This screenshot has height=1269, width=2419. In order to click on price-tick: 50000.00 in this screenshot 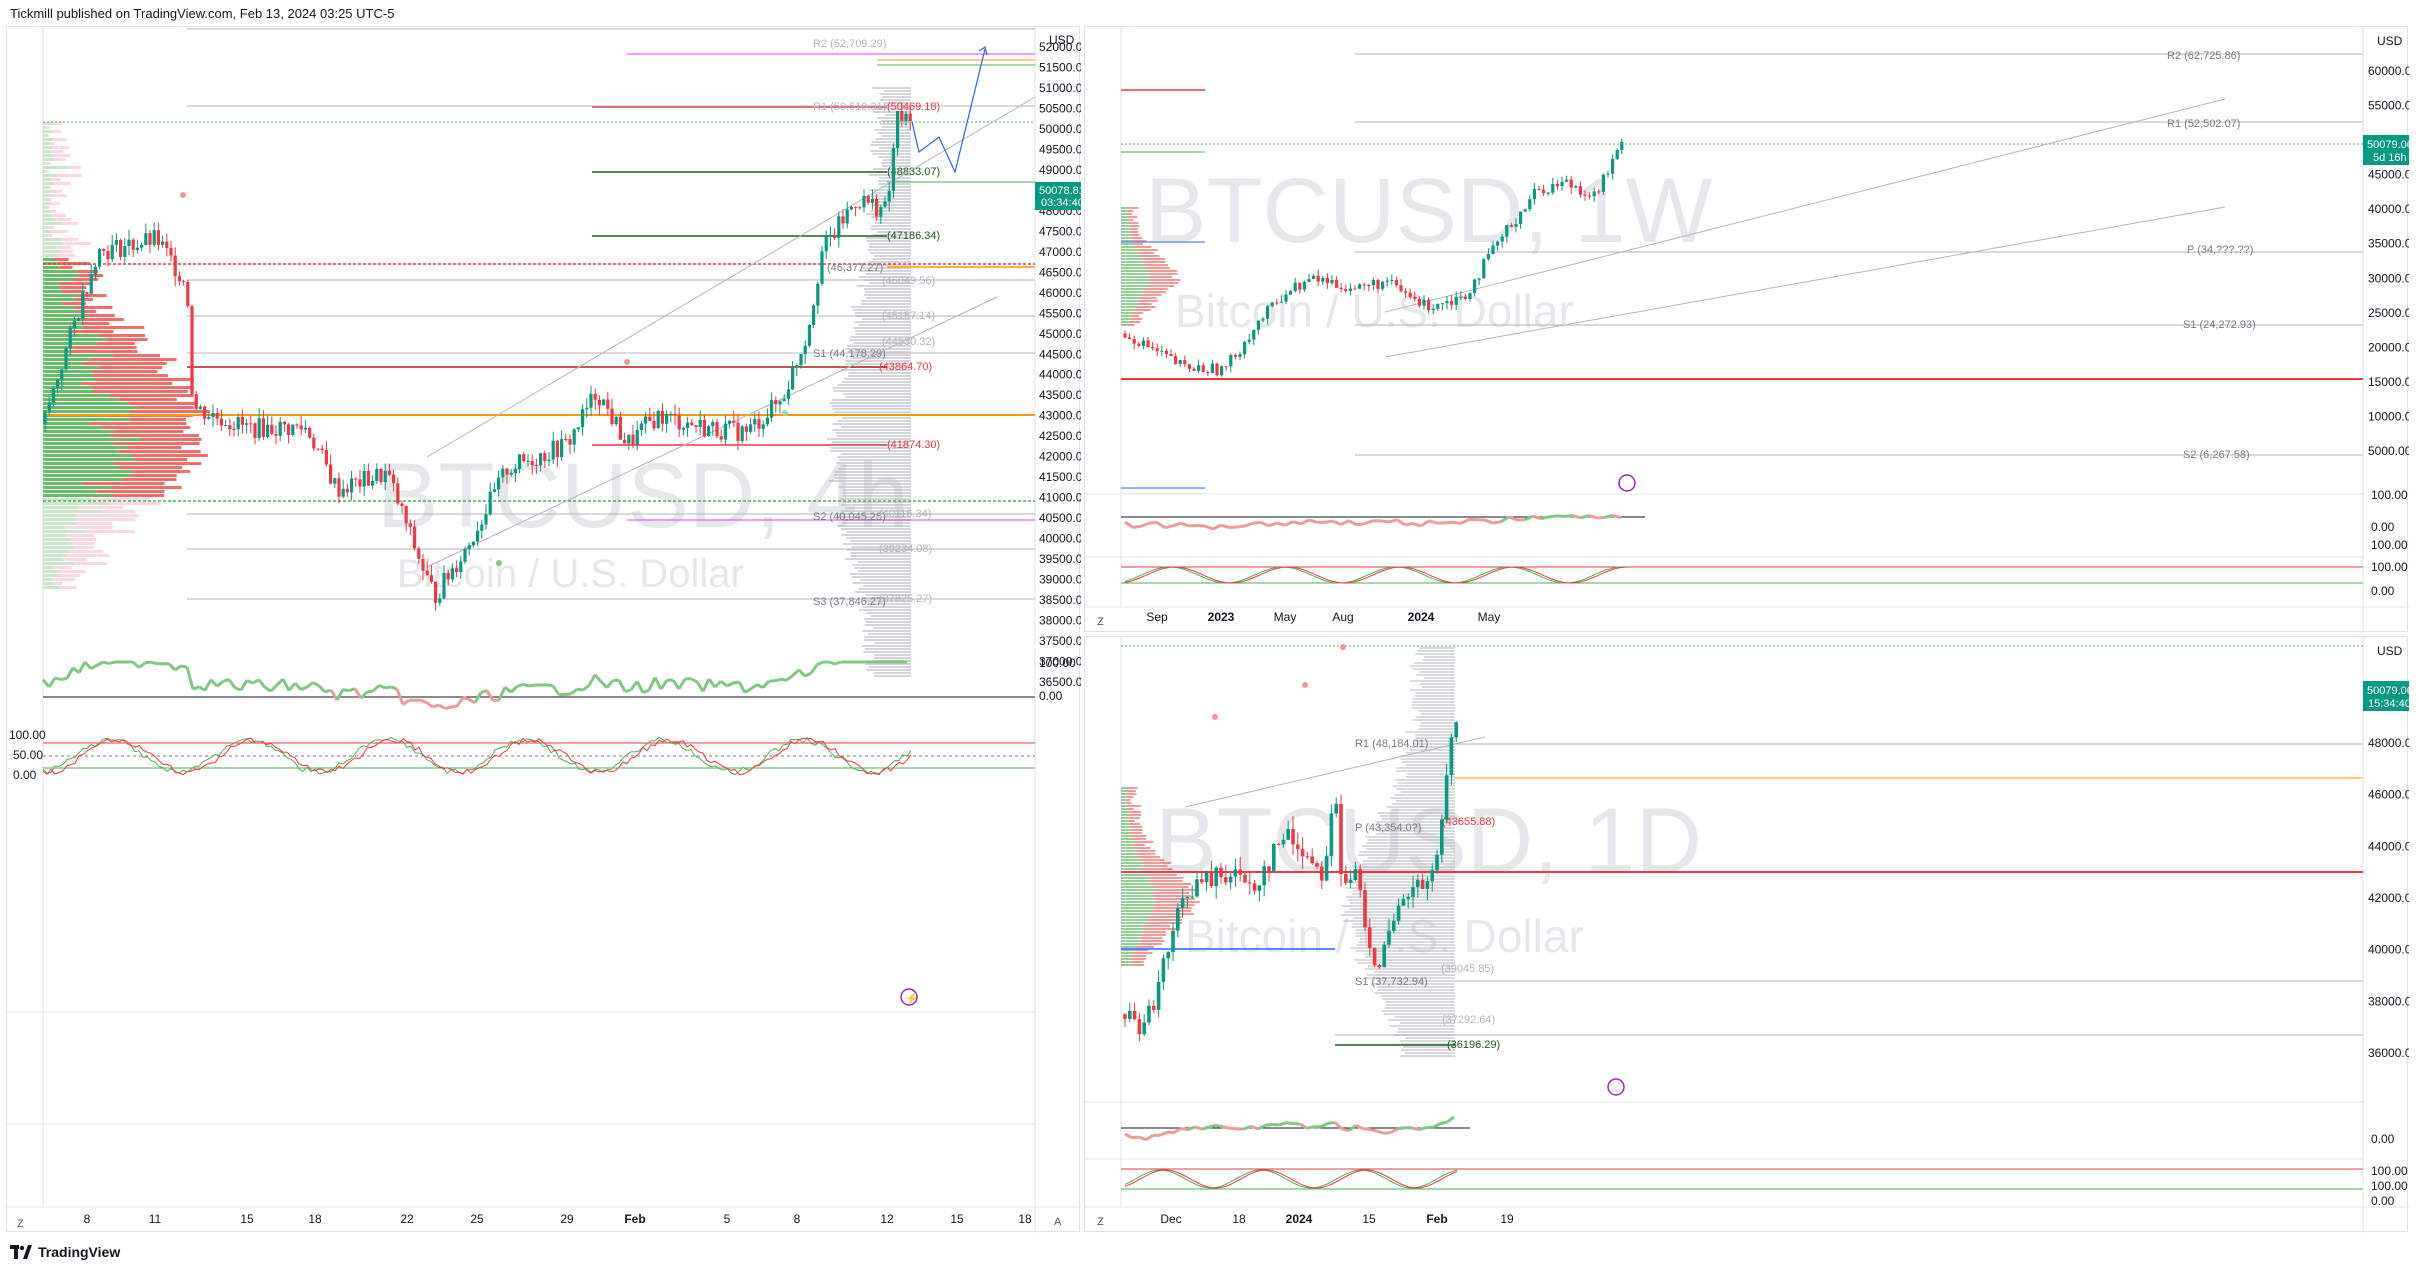, I will do `click(1060, 129)`.